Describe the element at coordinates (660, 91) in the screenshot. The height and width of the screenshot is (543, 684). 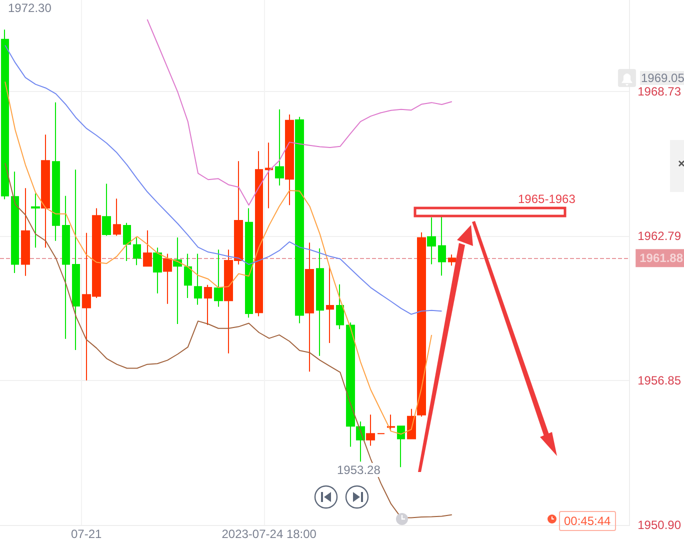
I see `y-tick-label: 1968.73` at that location.